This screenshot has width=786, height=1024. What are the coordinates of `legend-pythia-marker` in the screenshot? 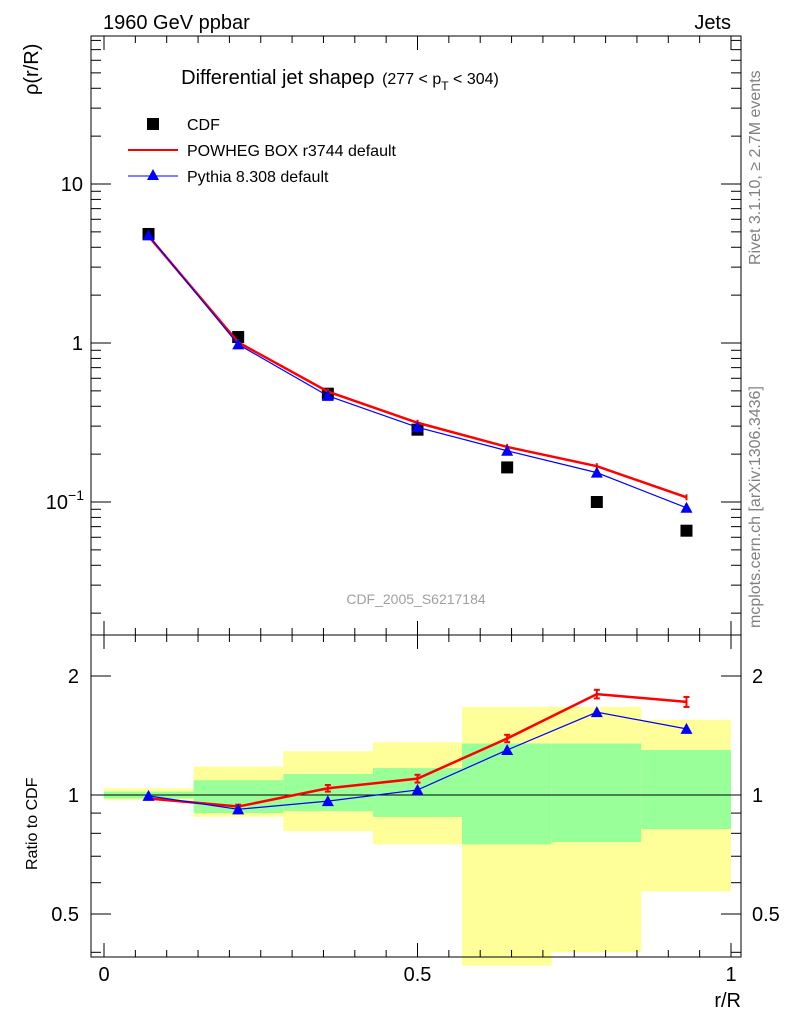 It's located at (153, 174).